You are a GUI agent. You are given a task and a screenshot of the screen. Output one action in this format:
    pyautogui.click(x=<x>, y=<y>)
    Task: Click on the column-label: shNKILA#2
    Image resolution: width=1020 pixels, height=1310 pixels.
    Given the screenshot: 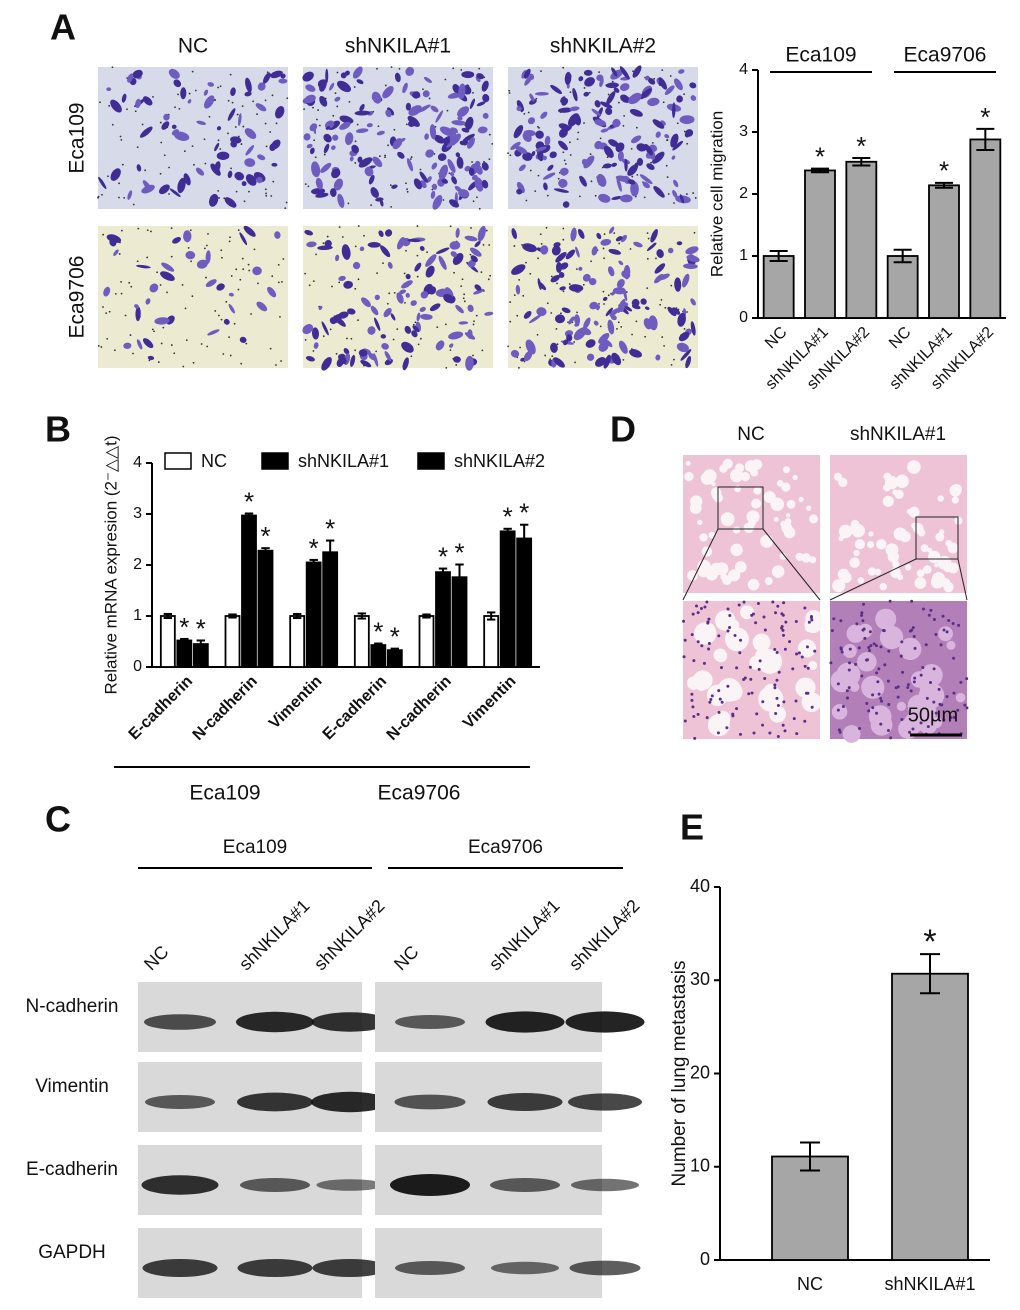 What is the action you would take?
    pyautogui.click(x=603, y=46)
    